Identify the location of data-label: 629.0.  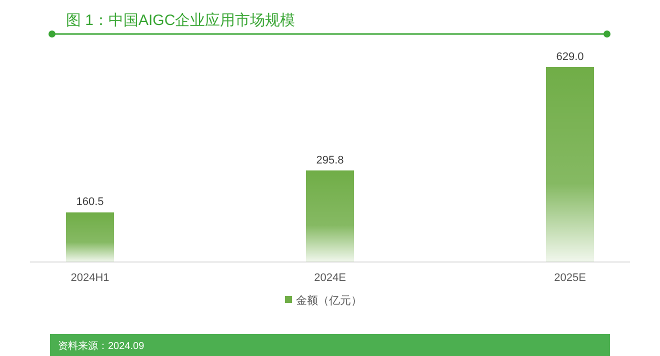
(570, 57).